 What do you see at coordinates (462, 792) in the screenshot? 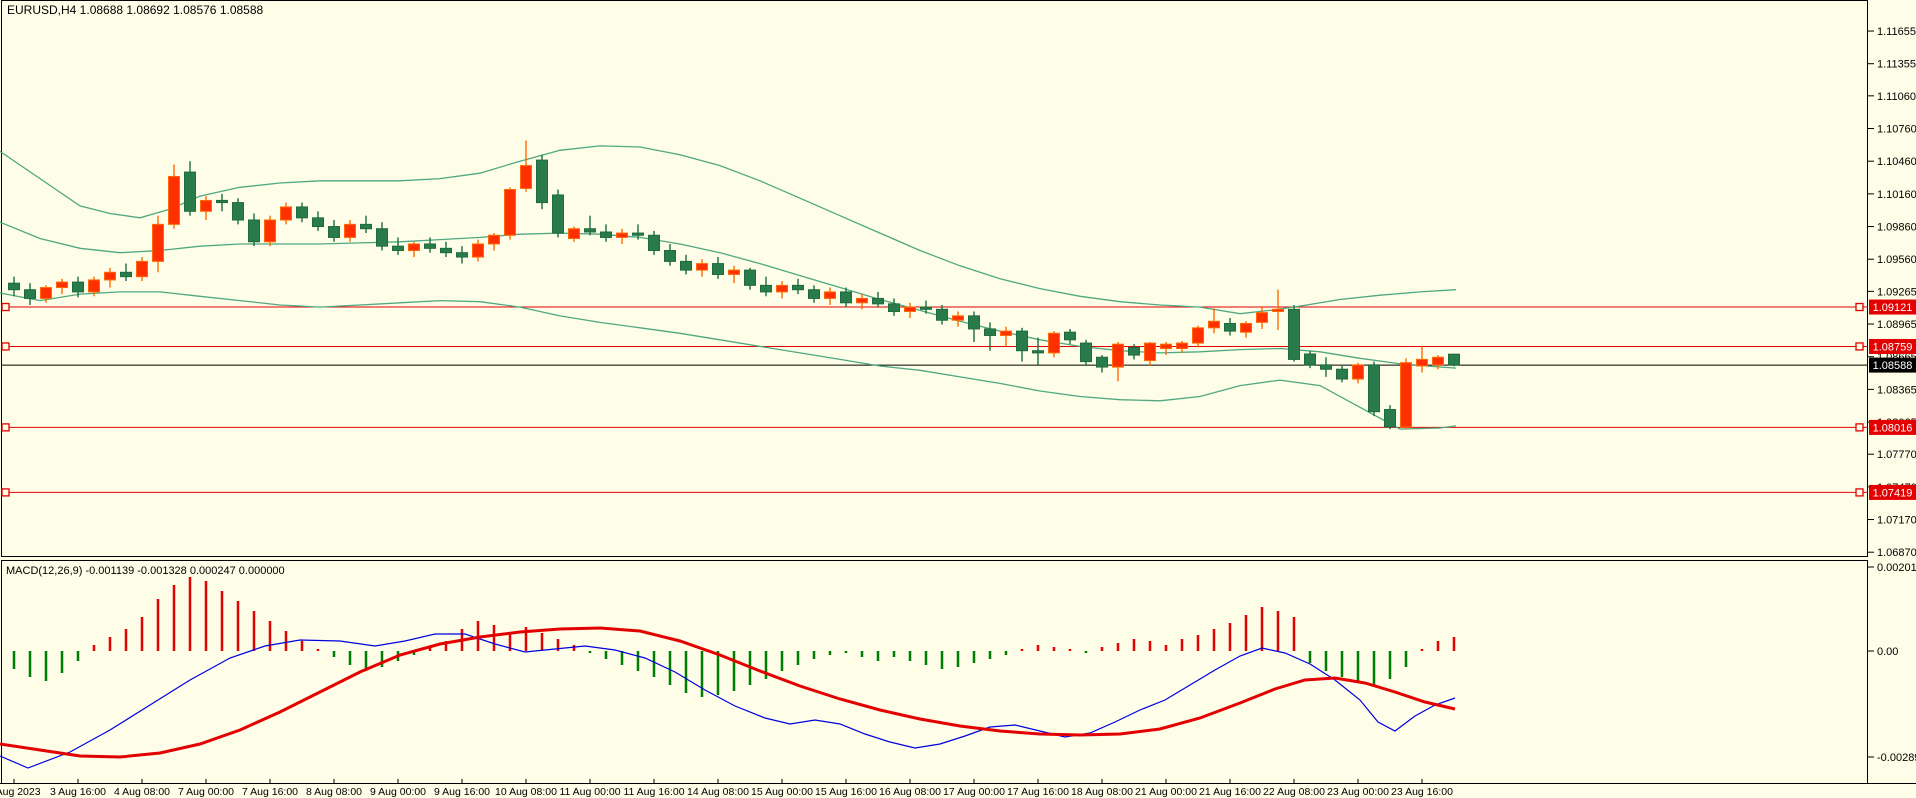
I see `time-tick-label: 9 Aug 16:00` at bounding box center [462, 792].